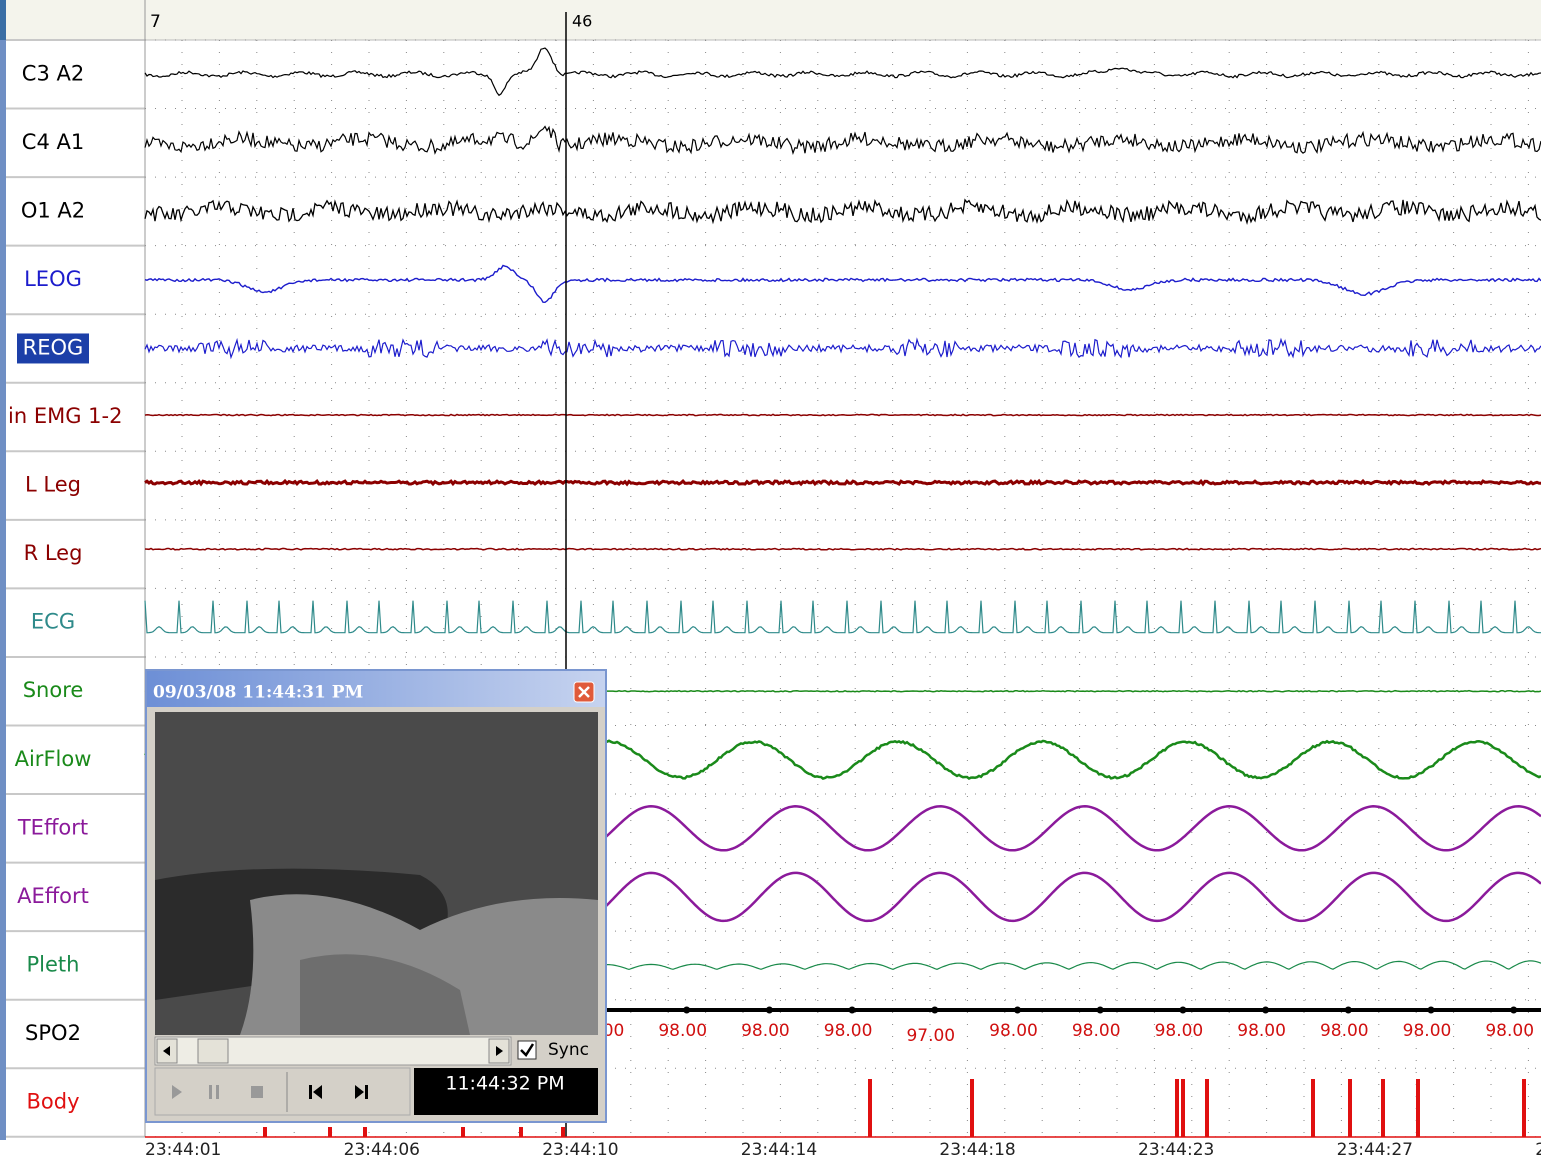  What do you see at coordinates (385, 994) in the screenshot?
I see `video-shadow` at bounding box center [385, 994].